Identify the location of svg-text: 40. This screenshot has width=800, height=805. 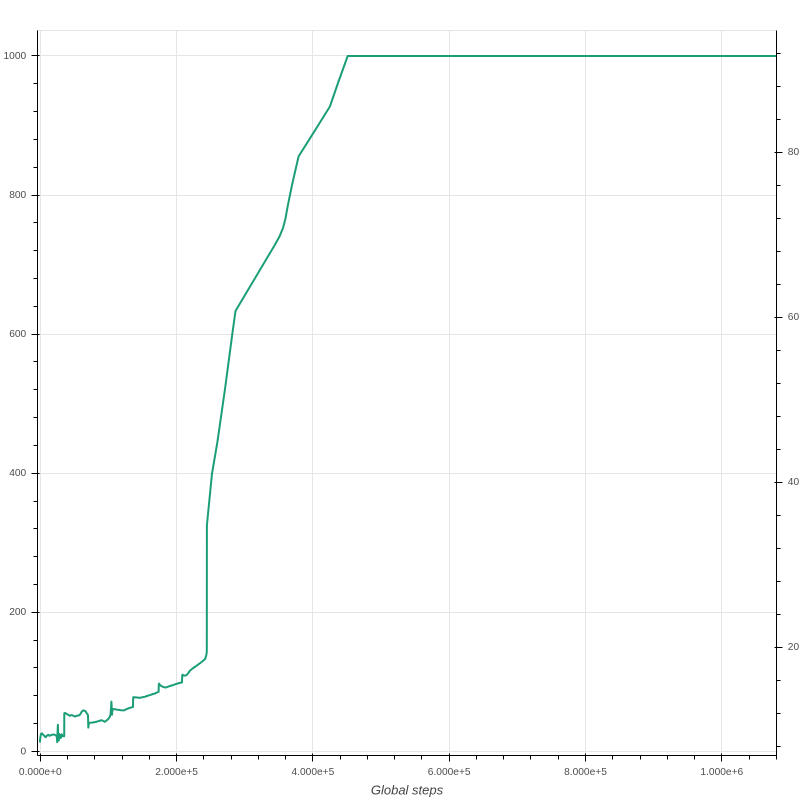
(794, 482).